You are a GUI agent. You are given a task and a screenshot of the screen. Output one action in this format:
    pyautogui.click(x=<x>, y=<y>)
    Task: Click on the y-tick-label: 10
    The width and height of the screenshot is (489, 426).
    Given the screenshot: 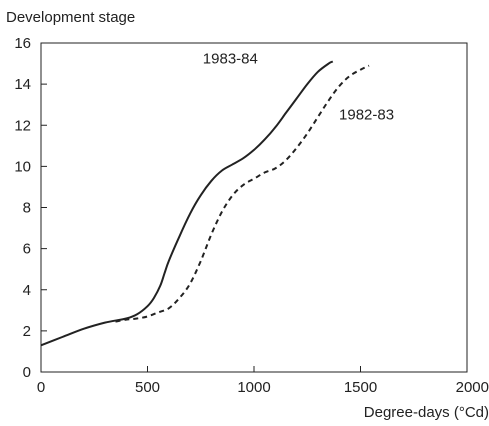 What is the action you would take?
    pyautogui.click(x=22, y=166)
    